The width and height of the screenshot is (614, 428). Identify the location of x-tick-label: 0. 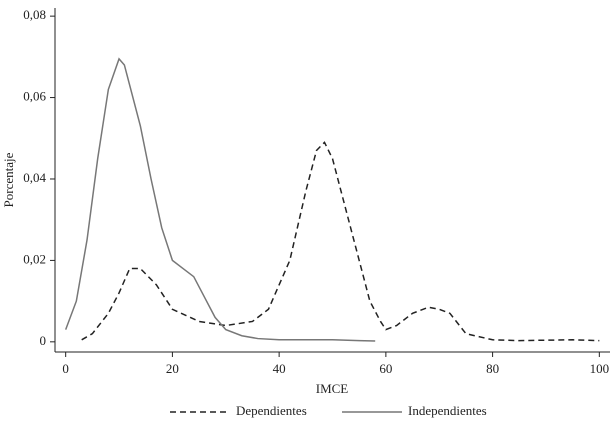
(65, 368).